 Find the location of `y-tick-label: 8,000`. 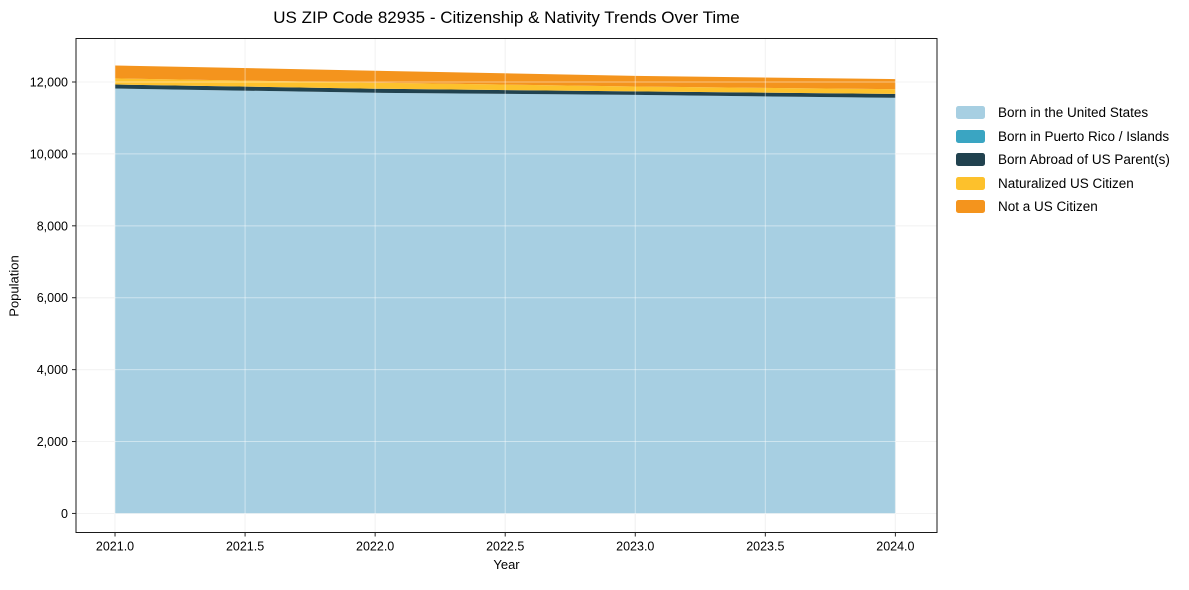

y-tick-label: 8,000 is located at coordinates (52, 226).